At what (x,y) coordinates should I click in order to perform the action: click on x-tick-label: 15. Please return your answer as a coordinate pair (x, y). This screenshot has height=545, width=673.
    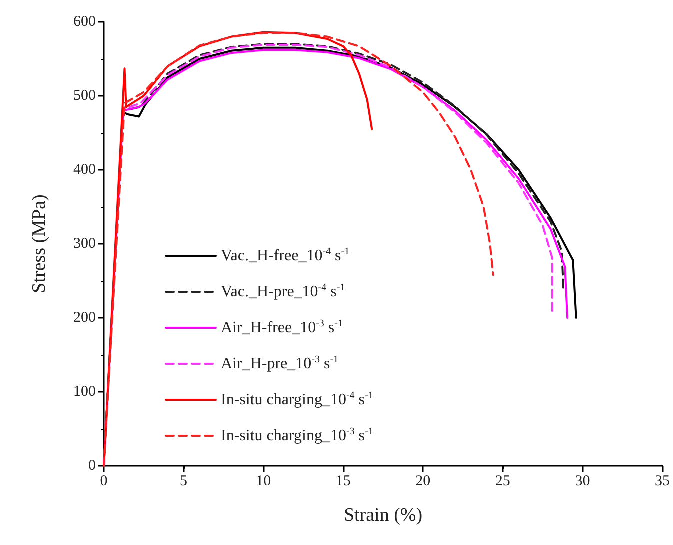
    Looking at the image, I should click on (343, 482).